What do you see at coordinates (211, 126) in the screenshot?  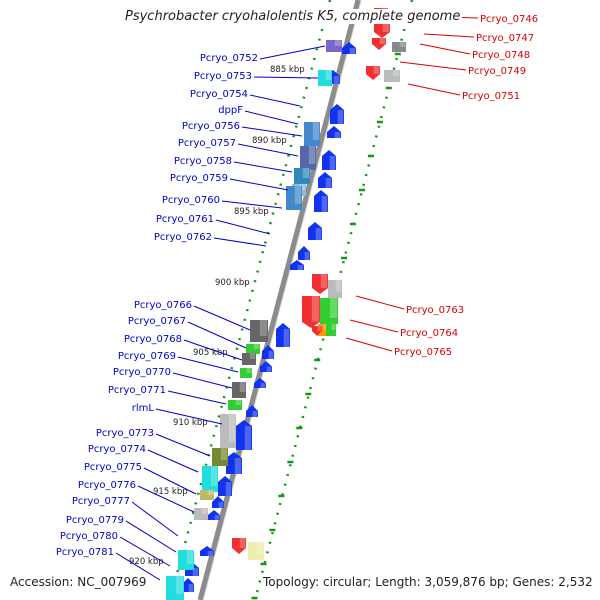 I see `minus-gene-label: Pcryo_0756` at bounding box center [211, 126].